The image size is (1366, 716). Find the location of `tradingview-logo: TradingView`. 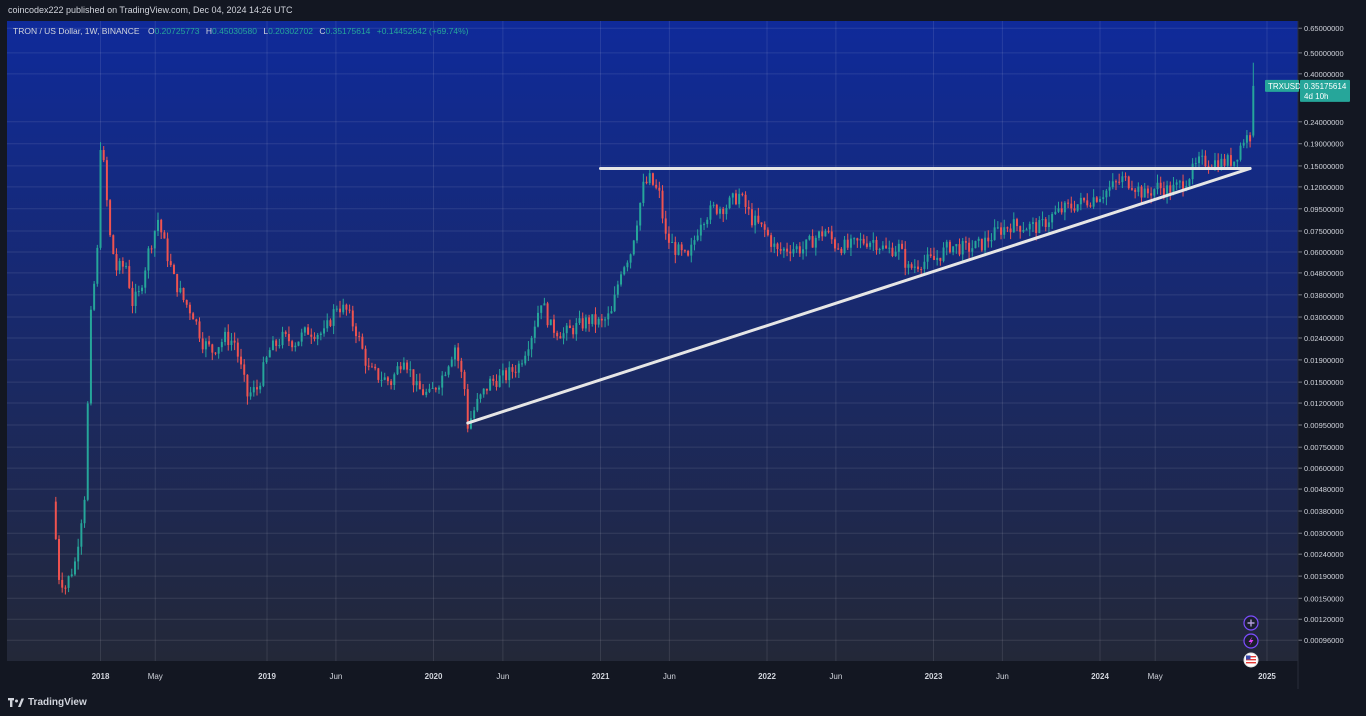

tradingview-logo: TradingView is located at coordinates (47, 703).